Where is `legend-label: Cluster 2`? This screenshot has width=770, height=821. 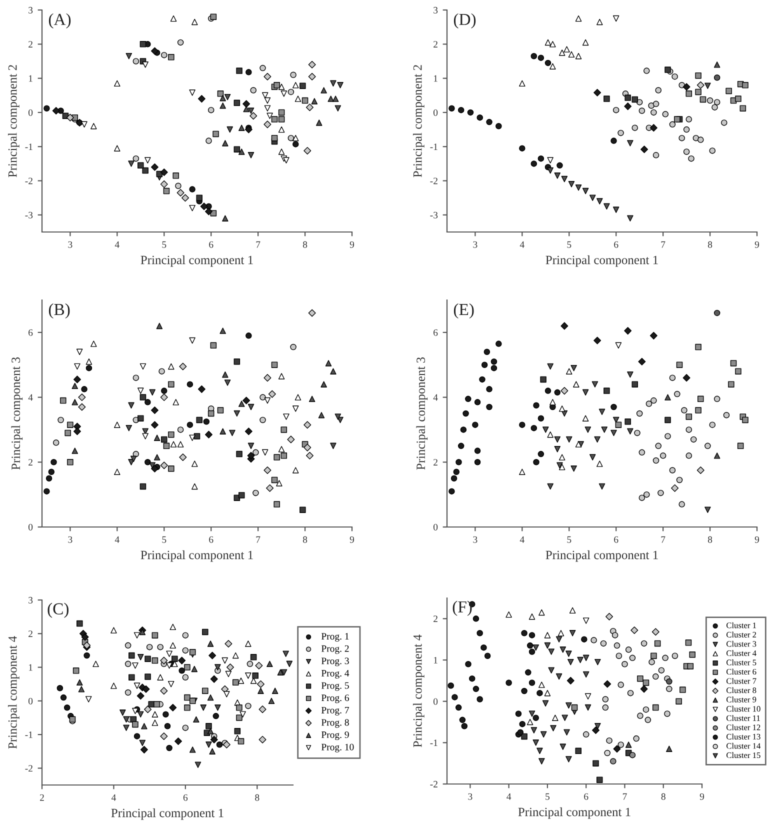 legend-label: Cluster 2 is located at coordinates (741, 635).